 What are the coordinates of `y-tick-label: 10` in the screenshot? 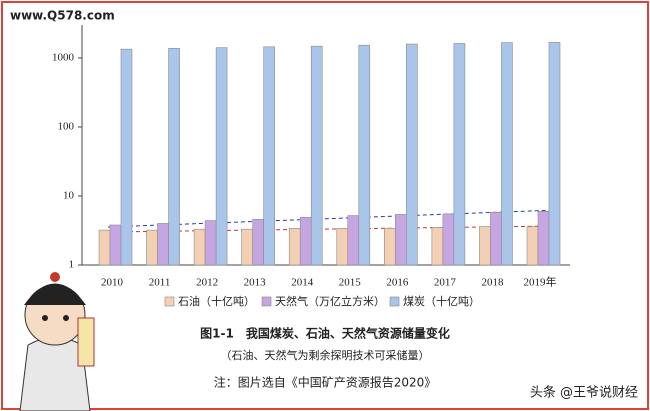 It's located at (69, 196).